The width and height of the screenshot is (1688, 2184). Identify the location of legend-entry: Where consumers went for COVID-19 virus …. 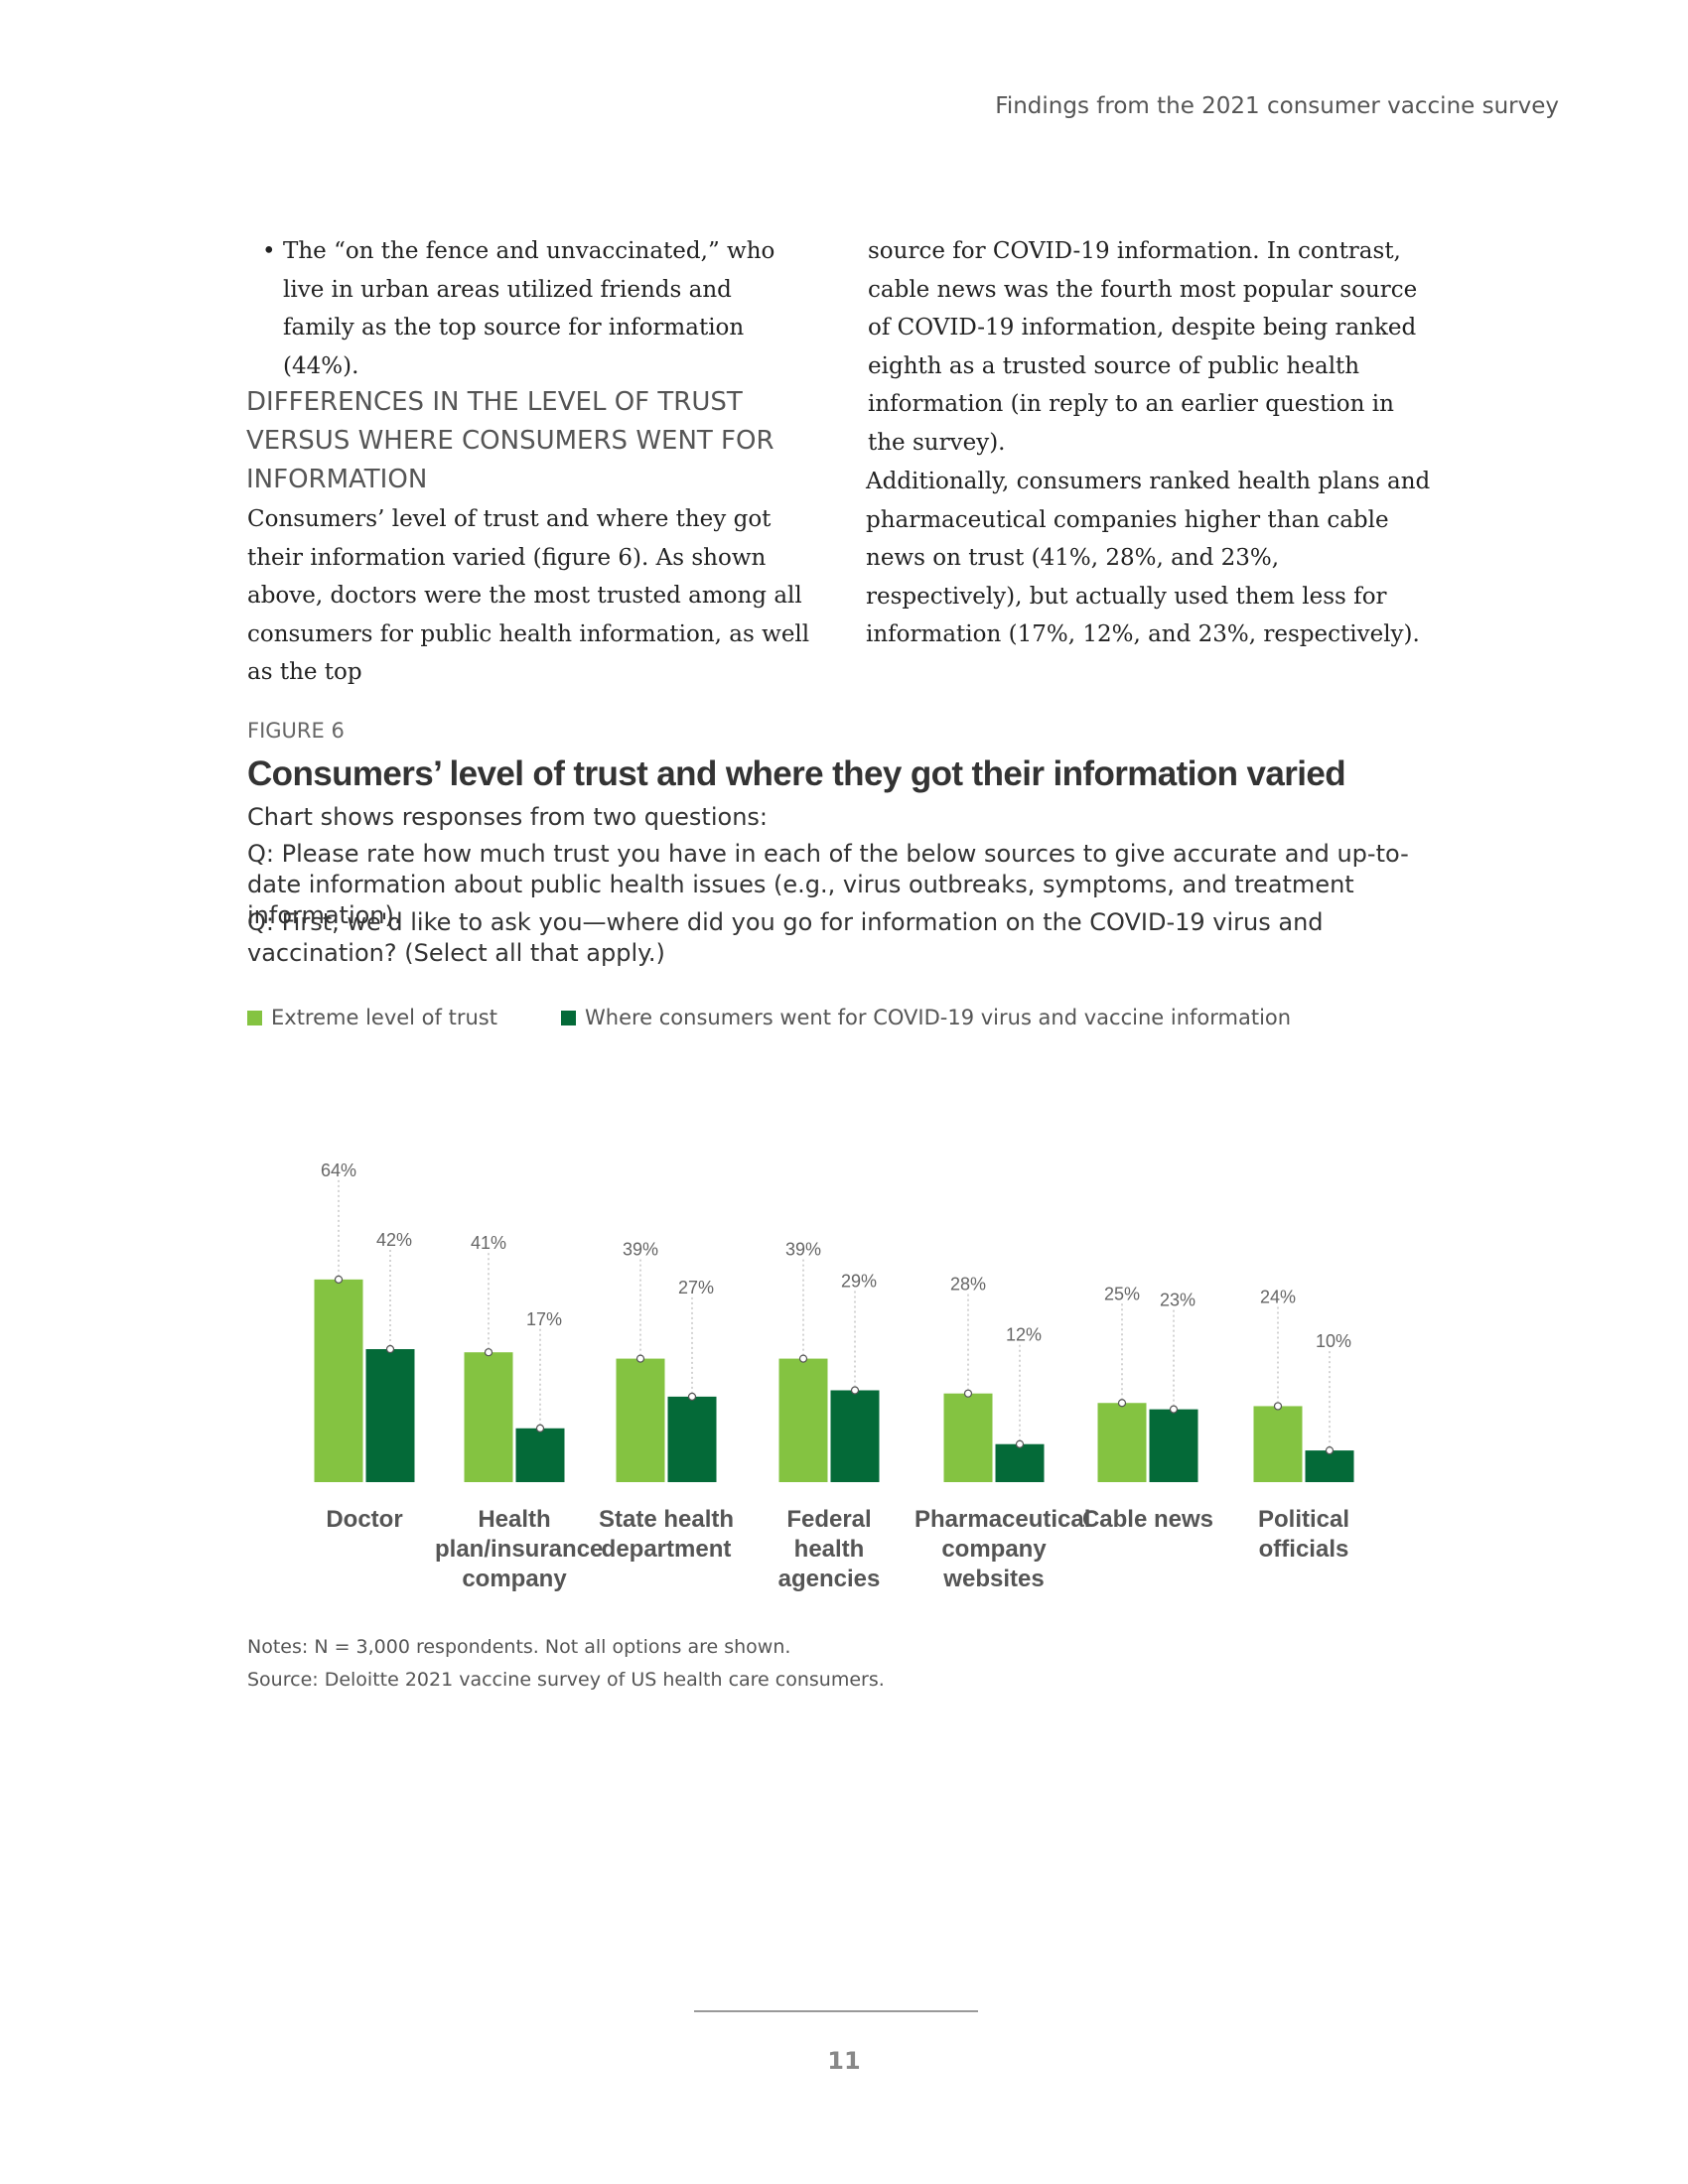
(926, 1017).